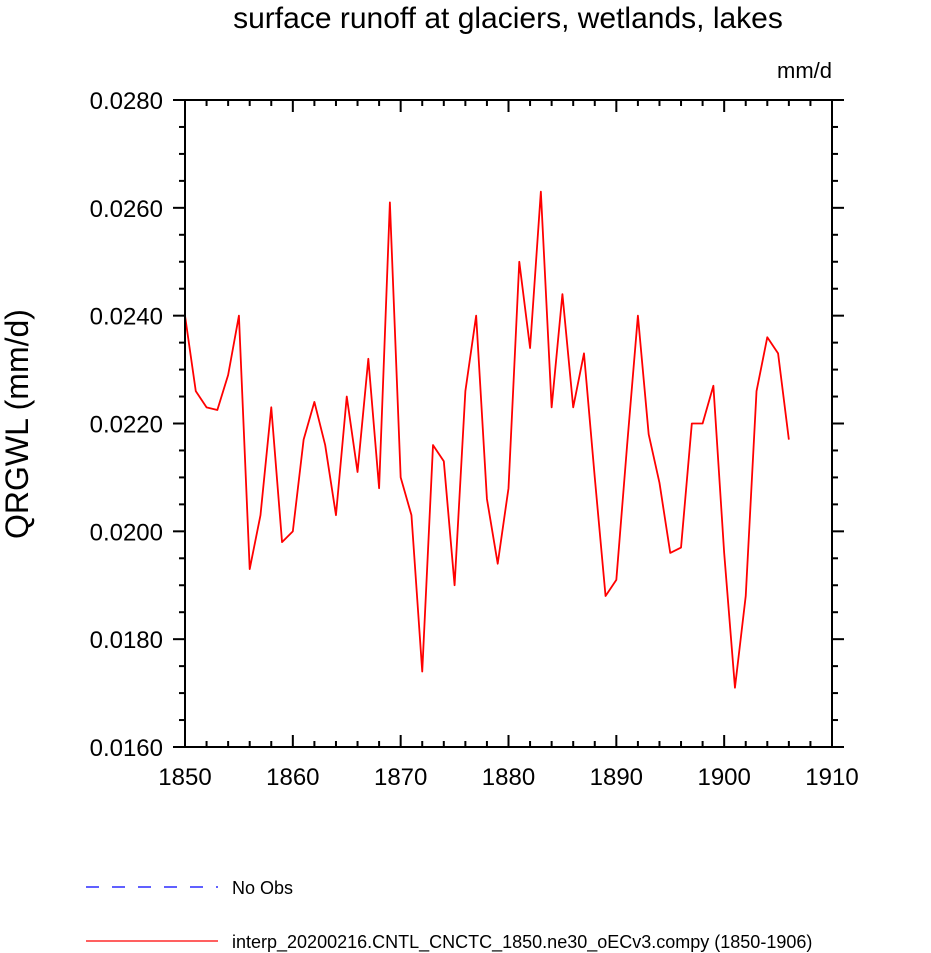  What do you see at coordinates (804, 70) in the screenshot?
I see `units-label: mm/d` at bounding box center [804, 70].